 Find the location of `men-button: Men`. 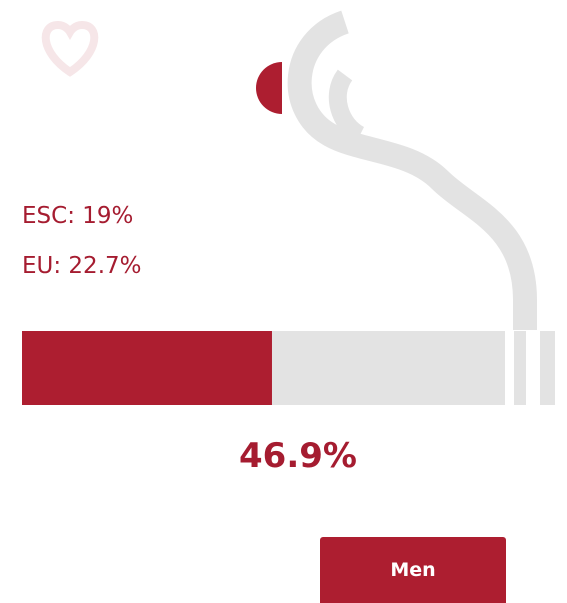

men-button: Men is located at coordinates (413, 570).